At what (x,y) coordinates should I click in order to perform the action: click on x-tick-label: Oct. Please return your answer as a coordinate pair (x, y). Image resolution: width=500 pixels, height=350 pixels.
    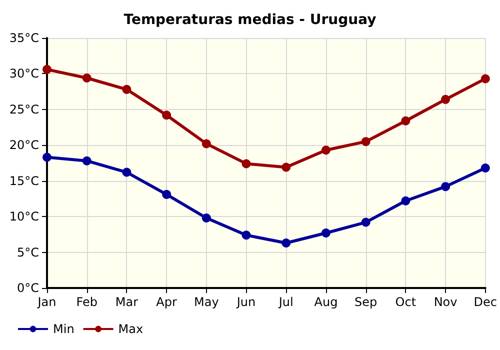
    Looking at the image, I should click on (405, 302).